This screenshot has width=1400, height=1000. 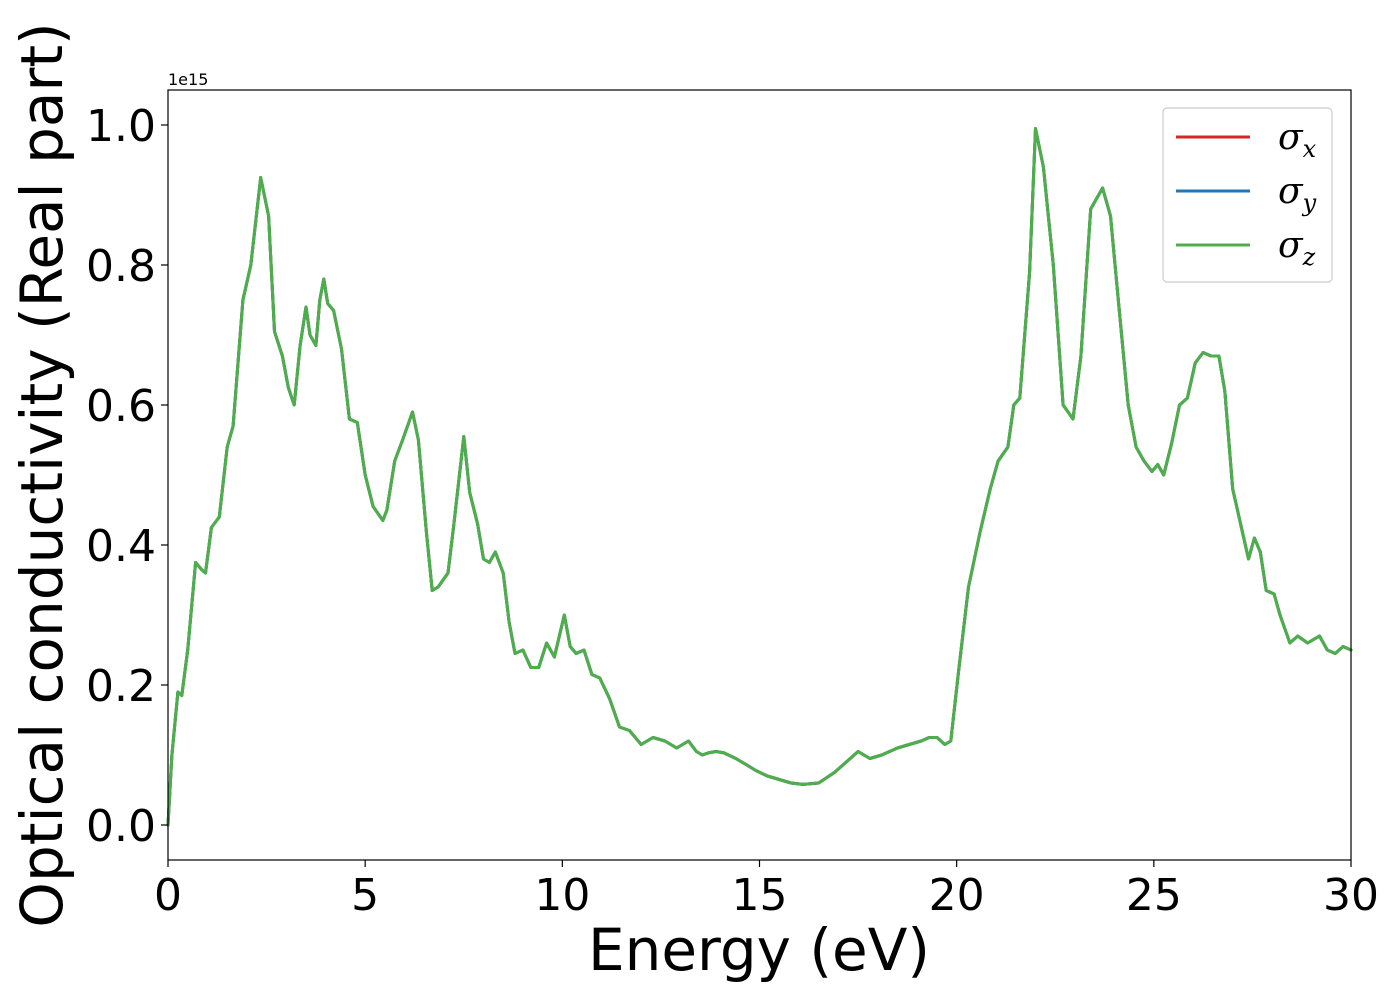 What do you see at coordinates (365, 895) in the screenshot?
I see `x-tick-label: 5` at bounding box center [365, 895].